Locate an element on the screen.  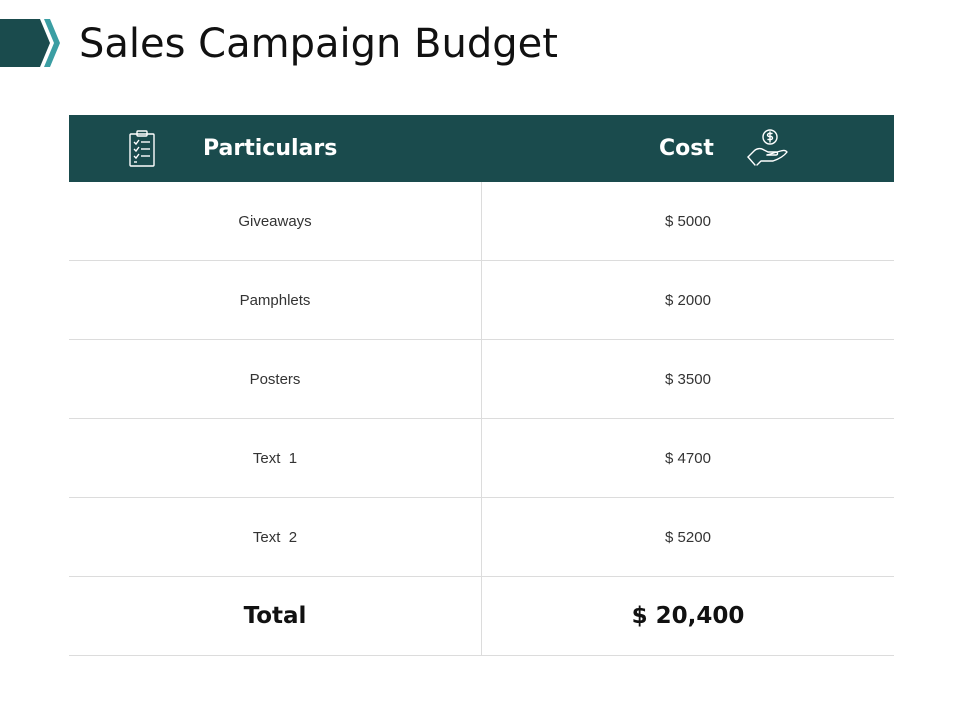
cost-cell: $ 5000 is located at coordinates (688, 221).